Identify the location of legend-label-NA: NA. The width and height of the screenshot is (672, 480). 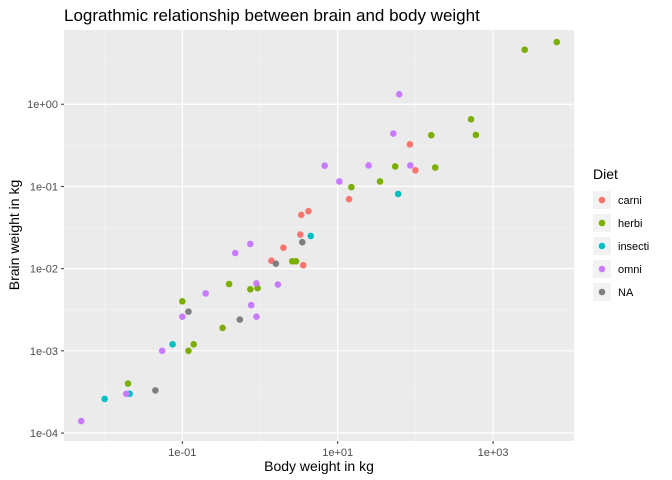
(626, 293).